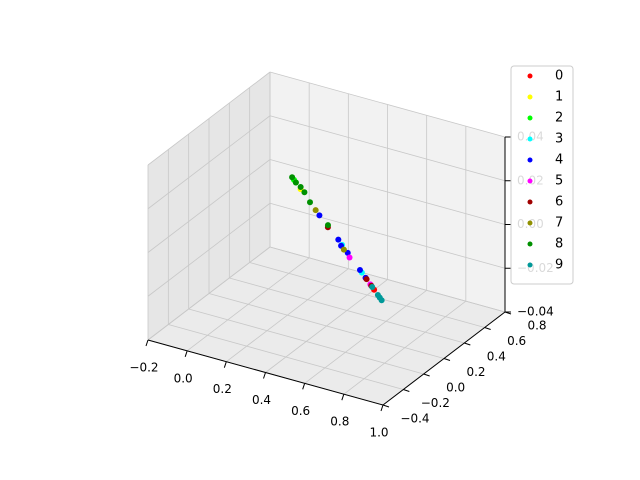 The image size is (640, 480). I want to click on x-axis-line, so click(265, 372).